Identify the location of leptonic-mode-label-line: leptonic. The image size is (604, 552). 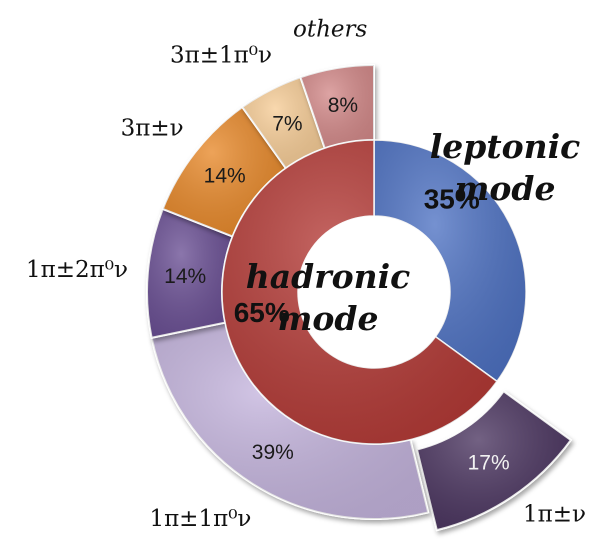
(505, 146).